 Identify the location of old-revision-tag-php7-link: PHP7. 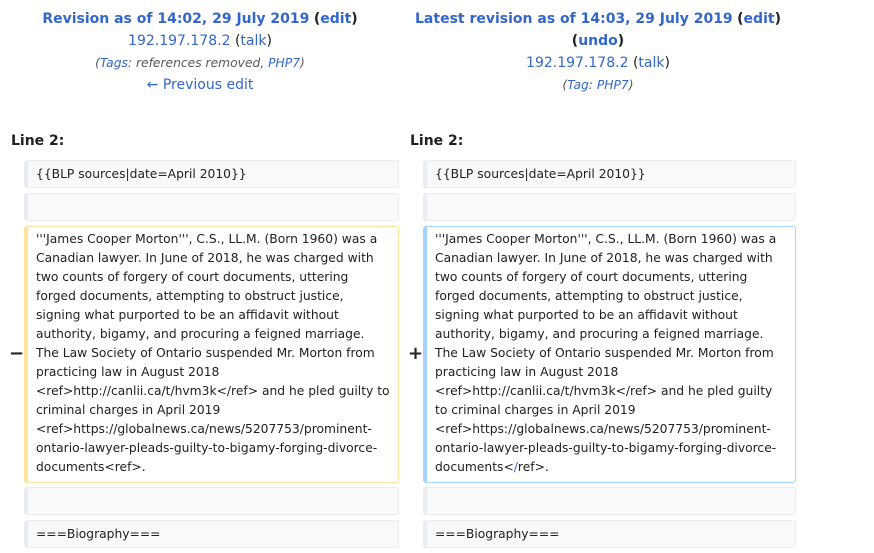
(284, 63).